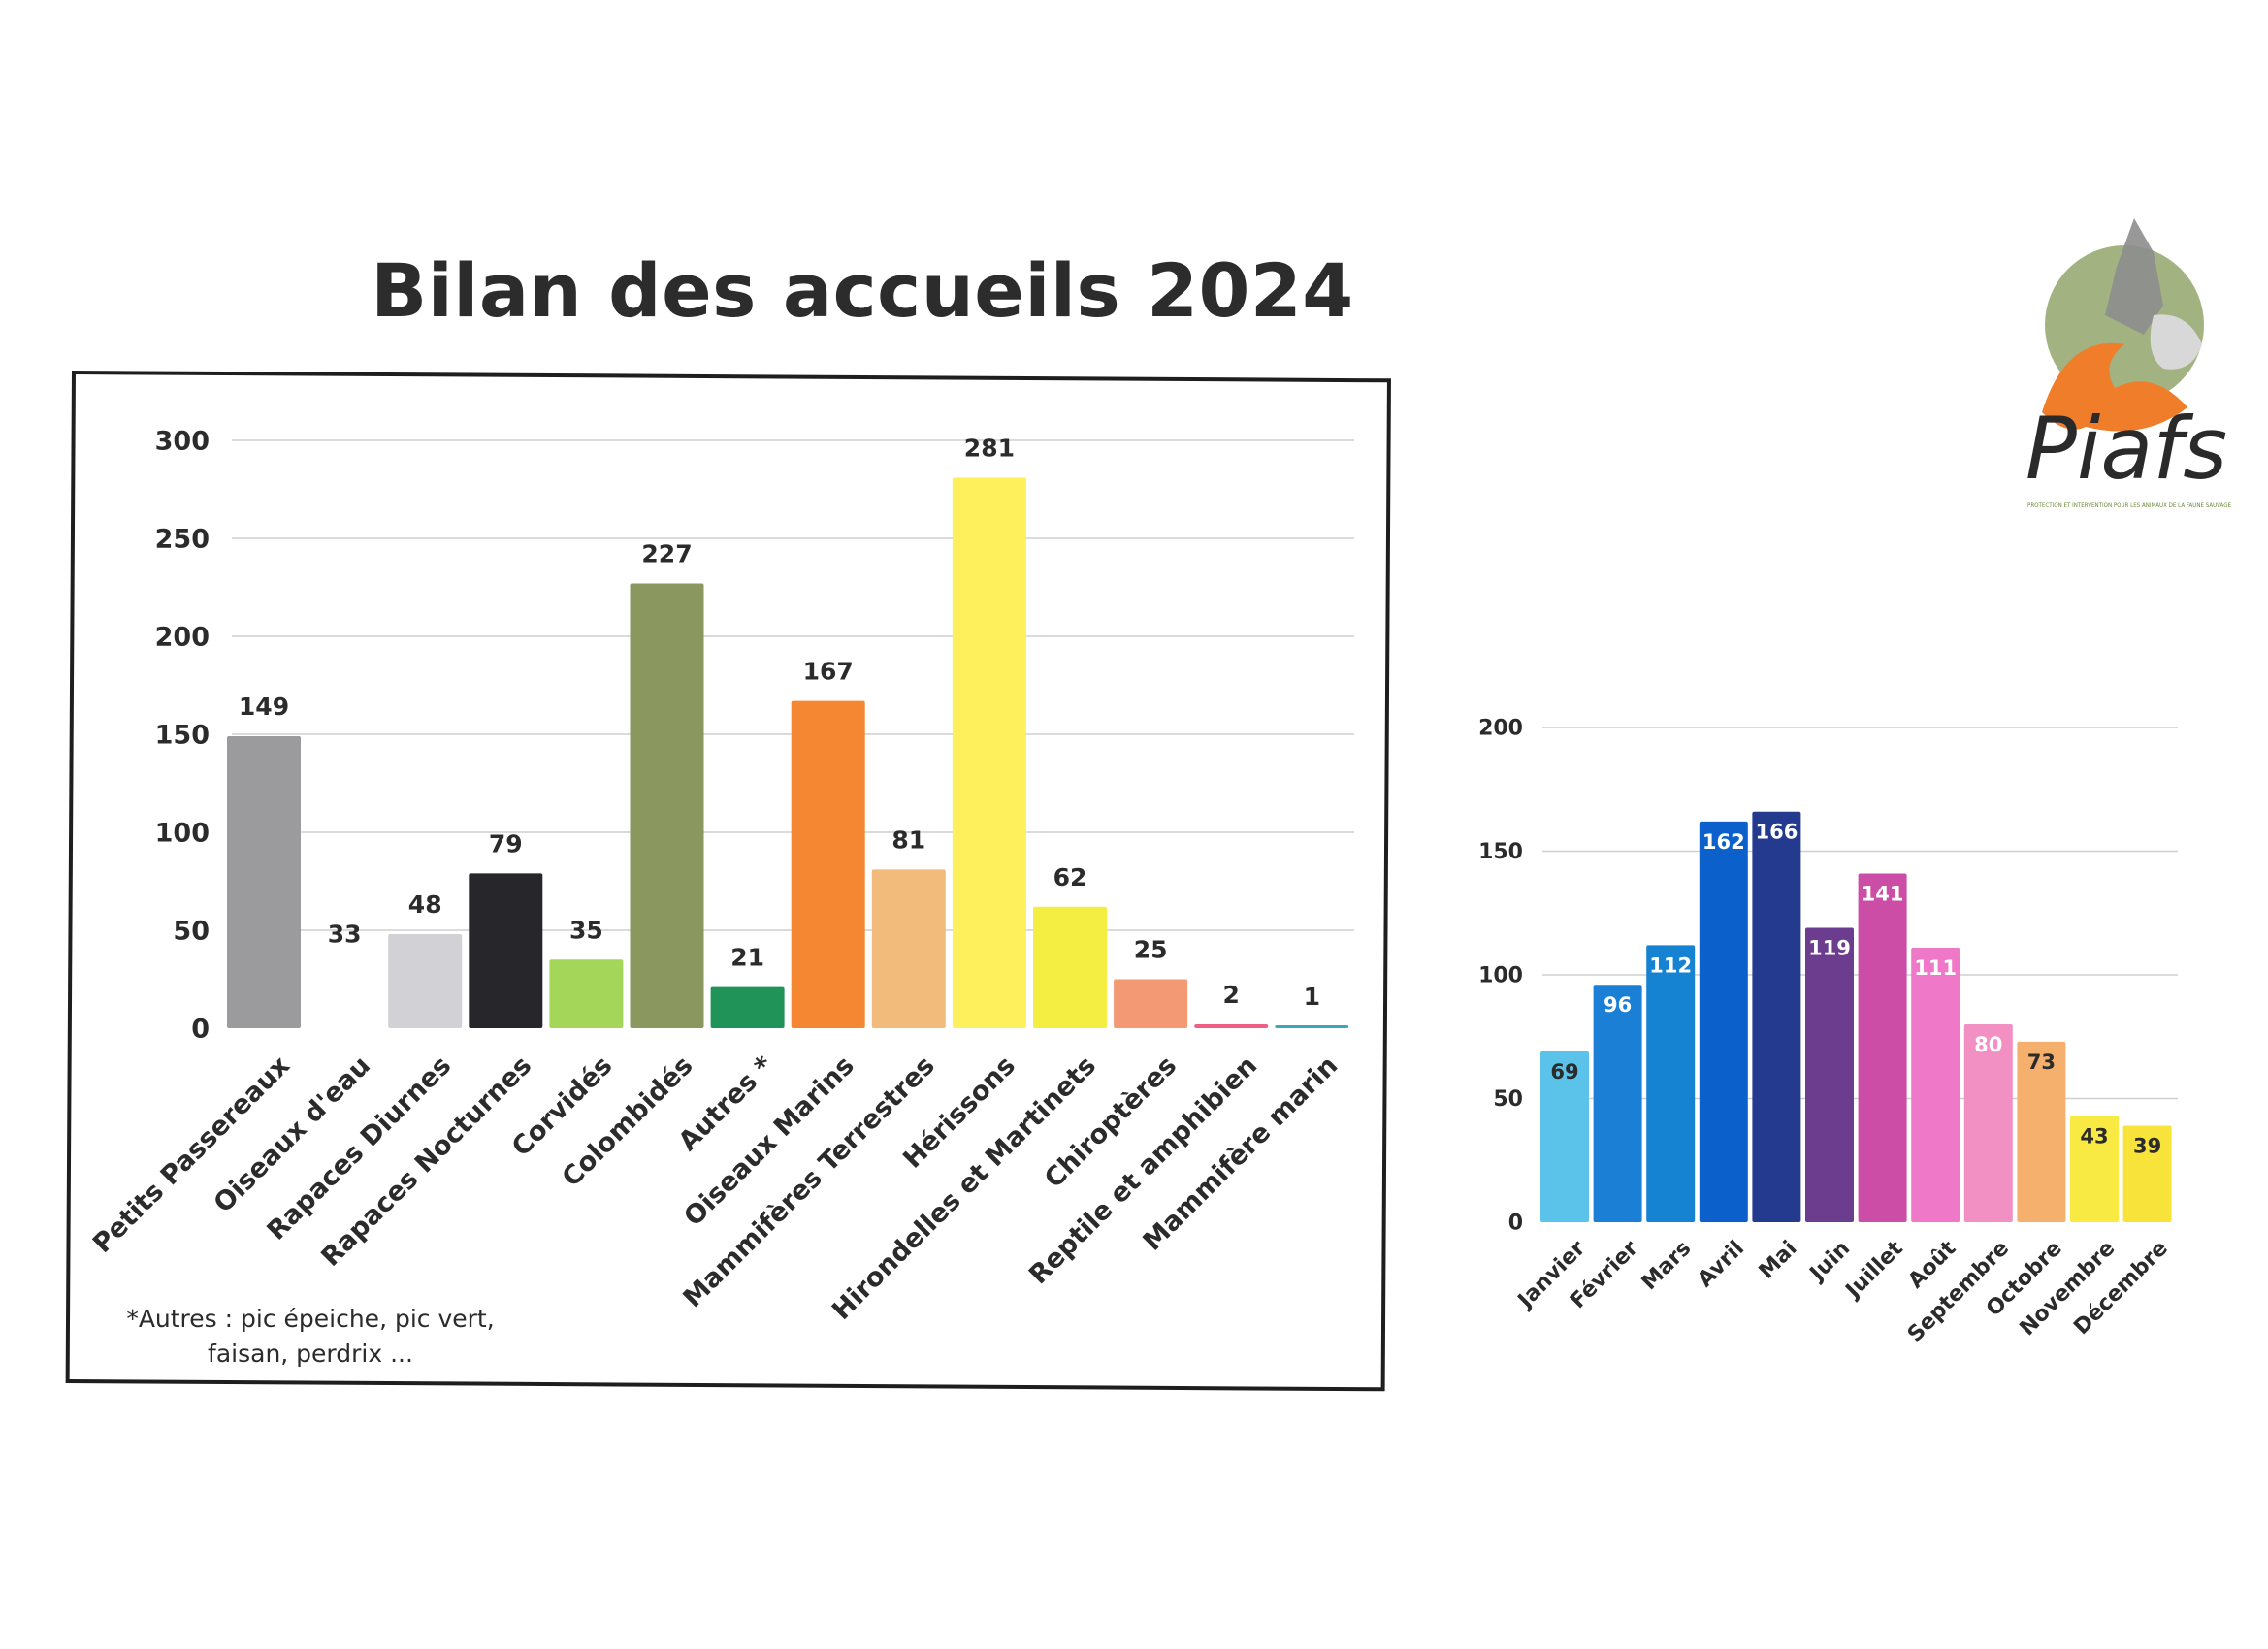 This screenshot has width=2268, height=1649. I want to click on species-data-label: 21, so click(747, 958).